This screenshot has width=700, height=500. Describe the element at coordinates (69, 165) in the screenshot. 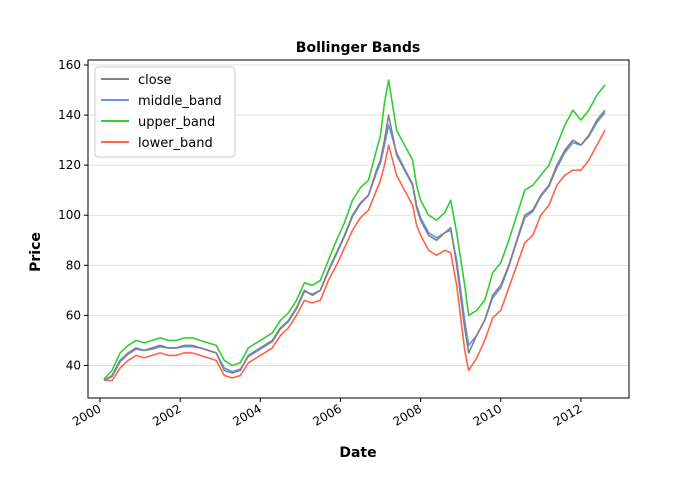

I see `y-tick-label: 120` at that location.